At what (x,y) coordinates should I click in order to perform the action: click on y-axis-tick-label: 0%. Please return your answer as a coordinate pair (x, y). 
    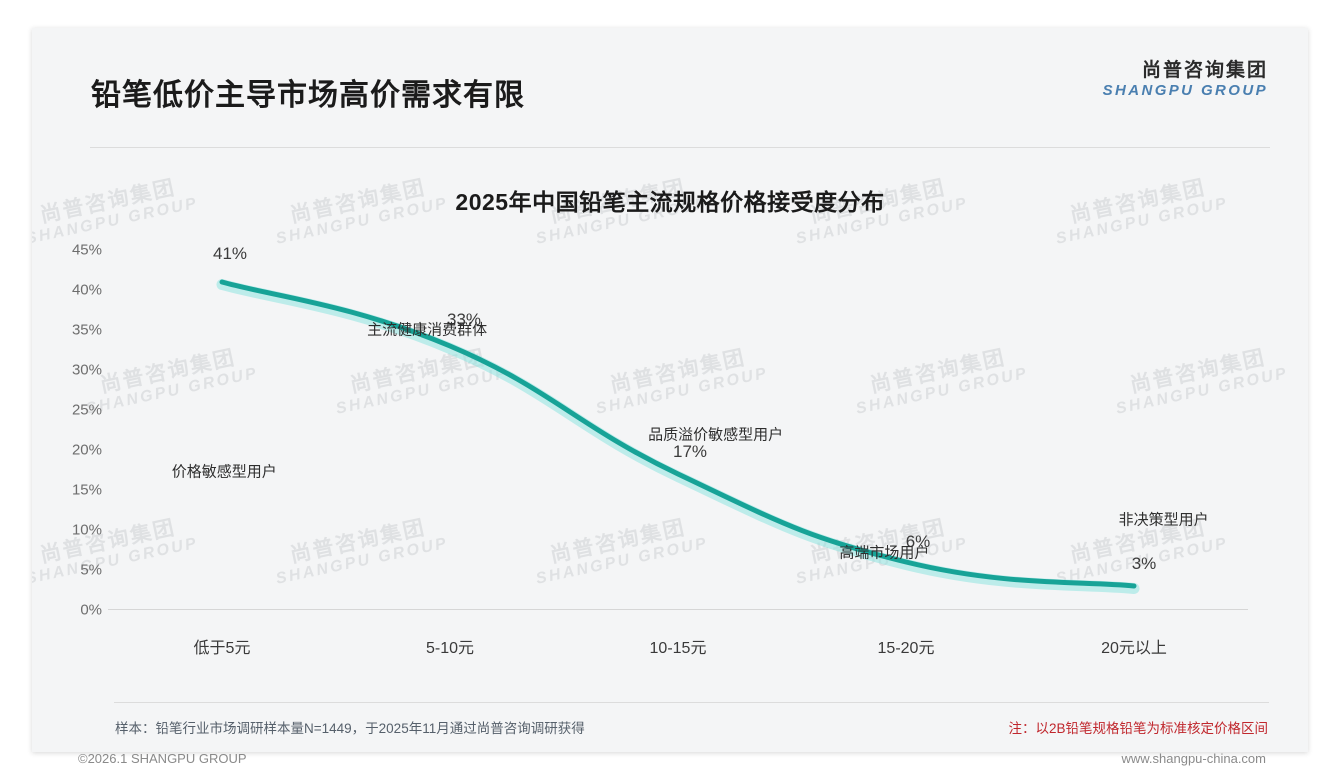
    Looking at the image, I should click on (91, 610).